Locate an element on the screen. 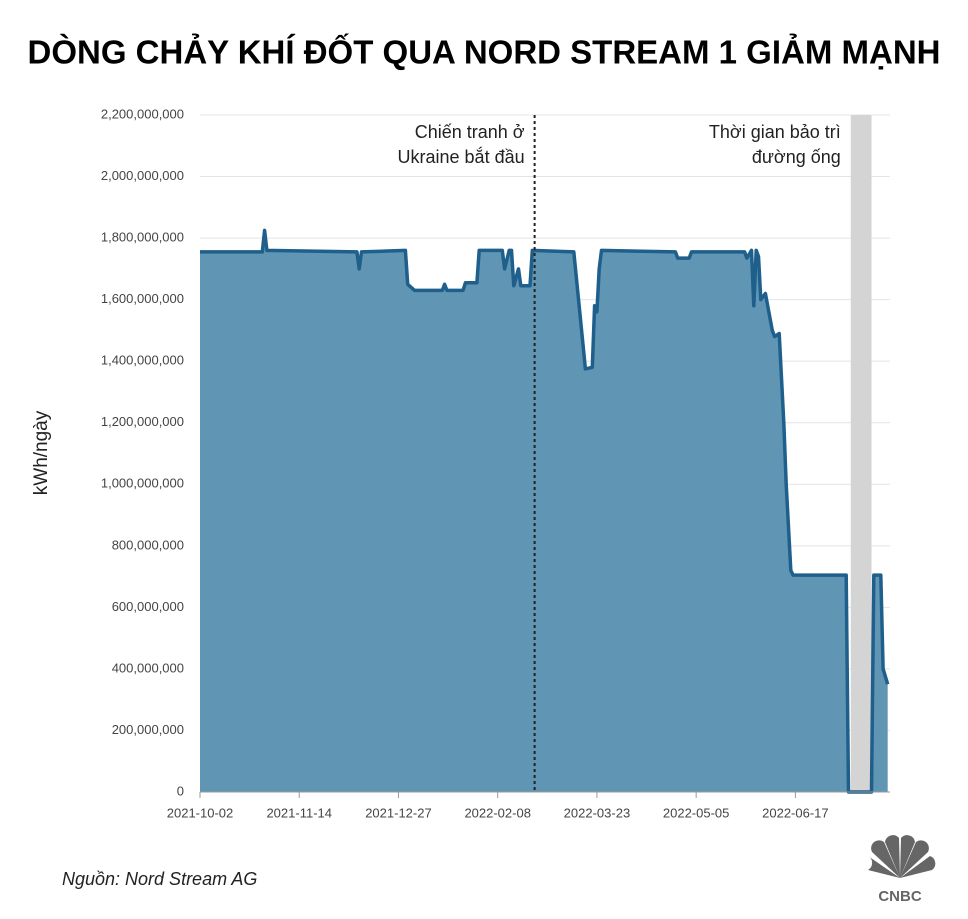 This screenshot has width=968, height=919. y-tick-label: 2,200,000,000 is located at coordinates (142, 113).